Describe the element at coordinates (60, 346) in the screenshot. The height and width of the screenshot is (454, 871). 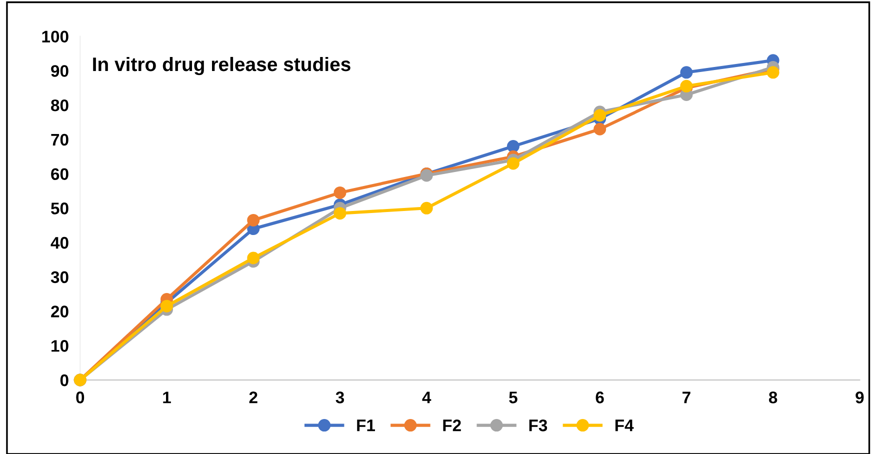
I see `y-tick-label: 10` at that location.